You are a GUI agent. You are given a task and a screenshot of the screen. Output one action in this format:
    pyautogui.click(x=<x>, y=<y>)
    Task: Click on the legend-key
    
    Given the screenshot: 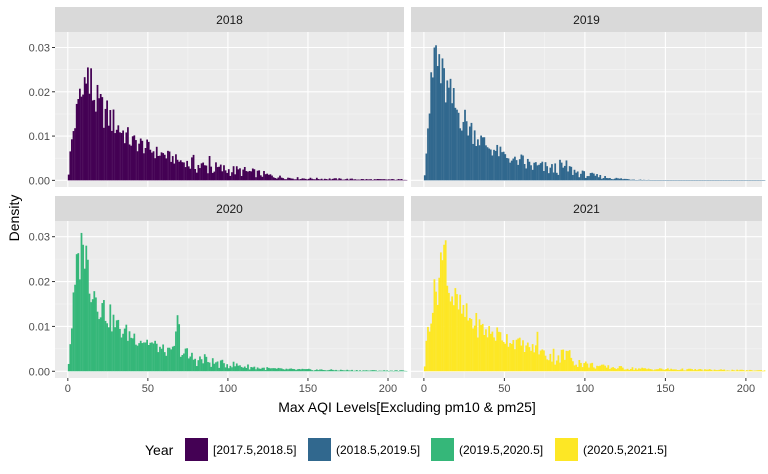 What is the action you would take?
    pyautogui.click(x=196, y=449)
    